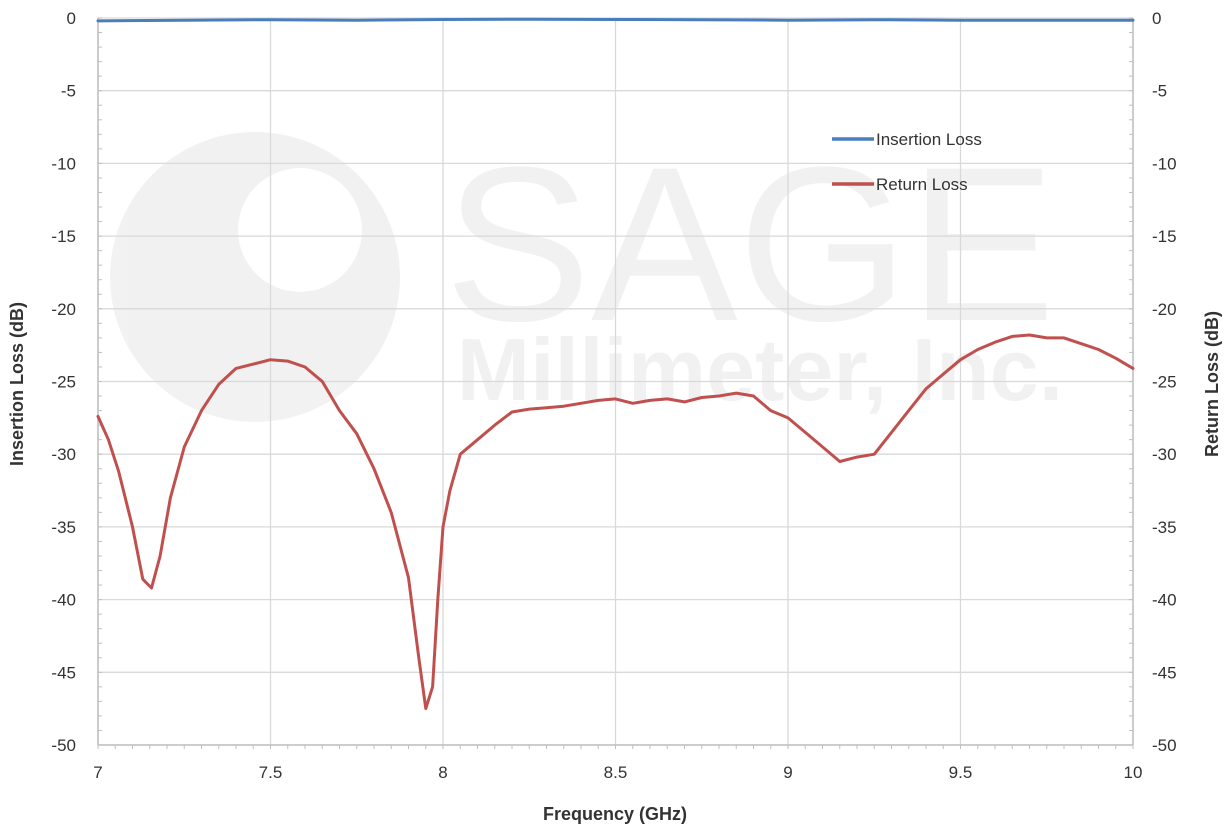 The width and height of the screenshot is (1232, 833). I want to click on y-tick-label-left: -25, so click(63, 382).